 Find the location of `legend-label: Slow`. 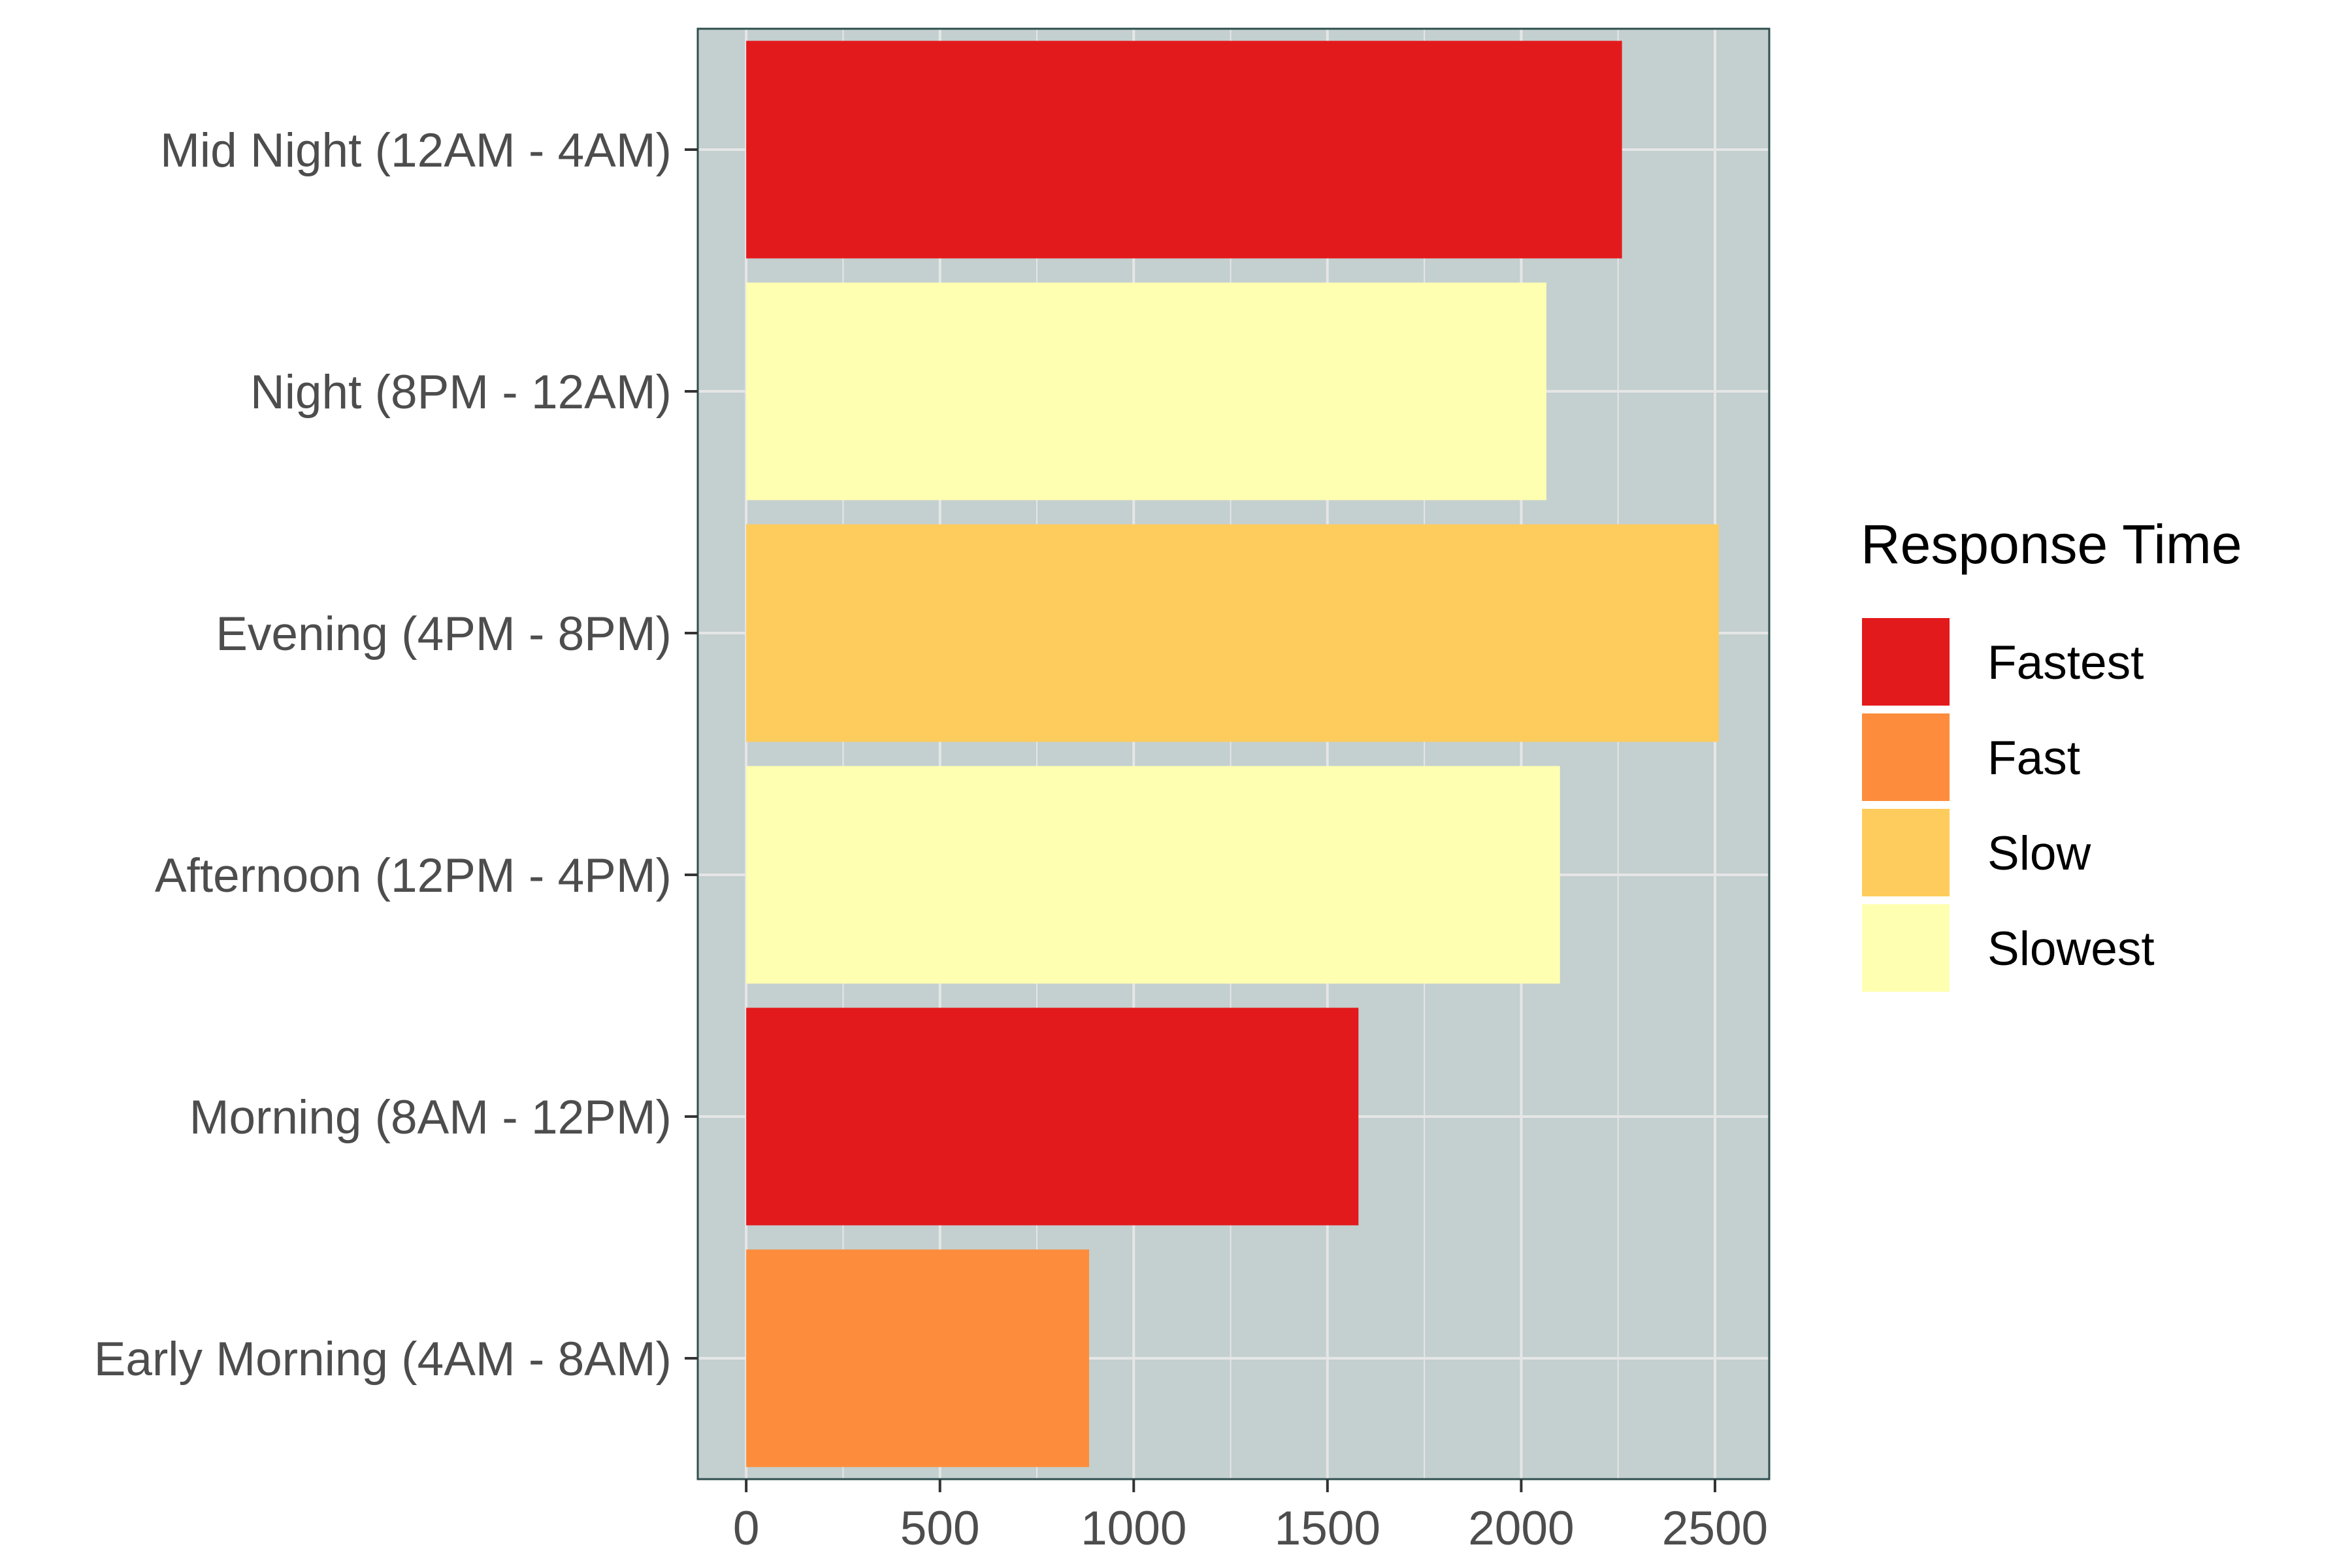

legend-label: Slow is located at coordinates (2039, 853).